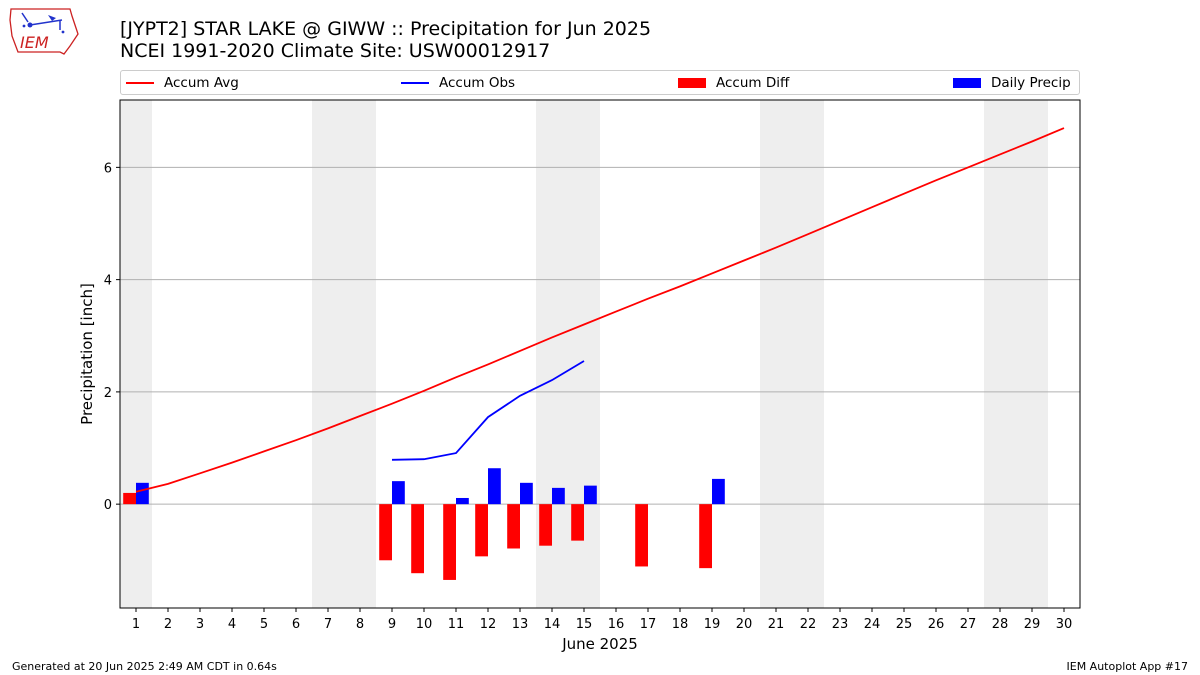 This screenshot has width=1200, height=675. I want to click on legend-item-accum-avg: Accum Avg, so click(182, 82).